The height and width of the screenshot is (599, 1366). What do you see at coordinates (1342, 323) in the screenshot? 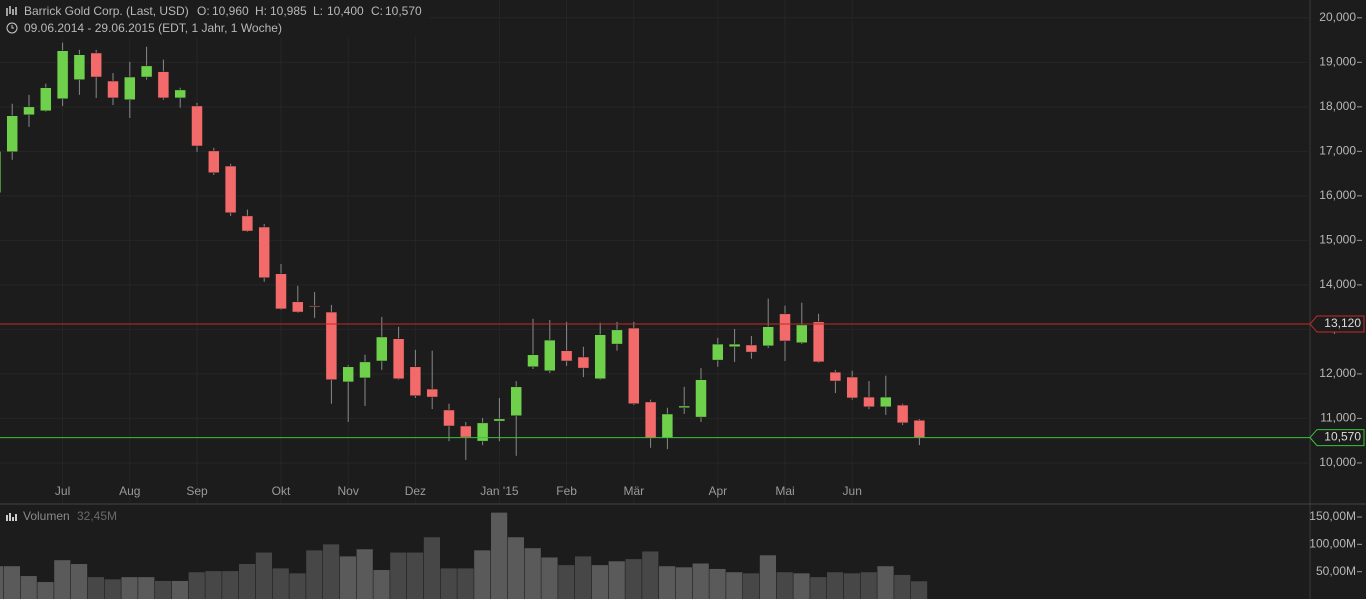
I see `price-tag-label: 13,120` at bounding box center [1342, 323].